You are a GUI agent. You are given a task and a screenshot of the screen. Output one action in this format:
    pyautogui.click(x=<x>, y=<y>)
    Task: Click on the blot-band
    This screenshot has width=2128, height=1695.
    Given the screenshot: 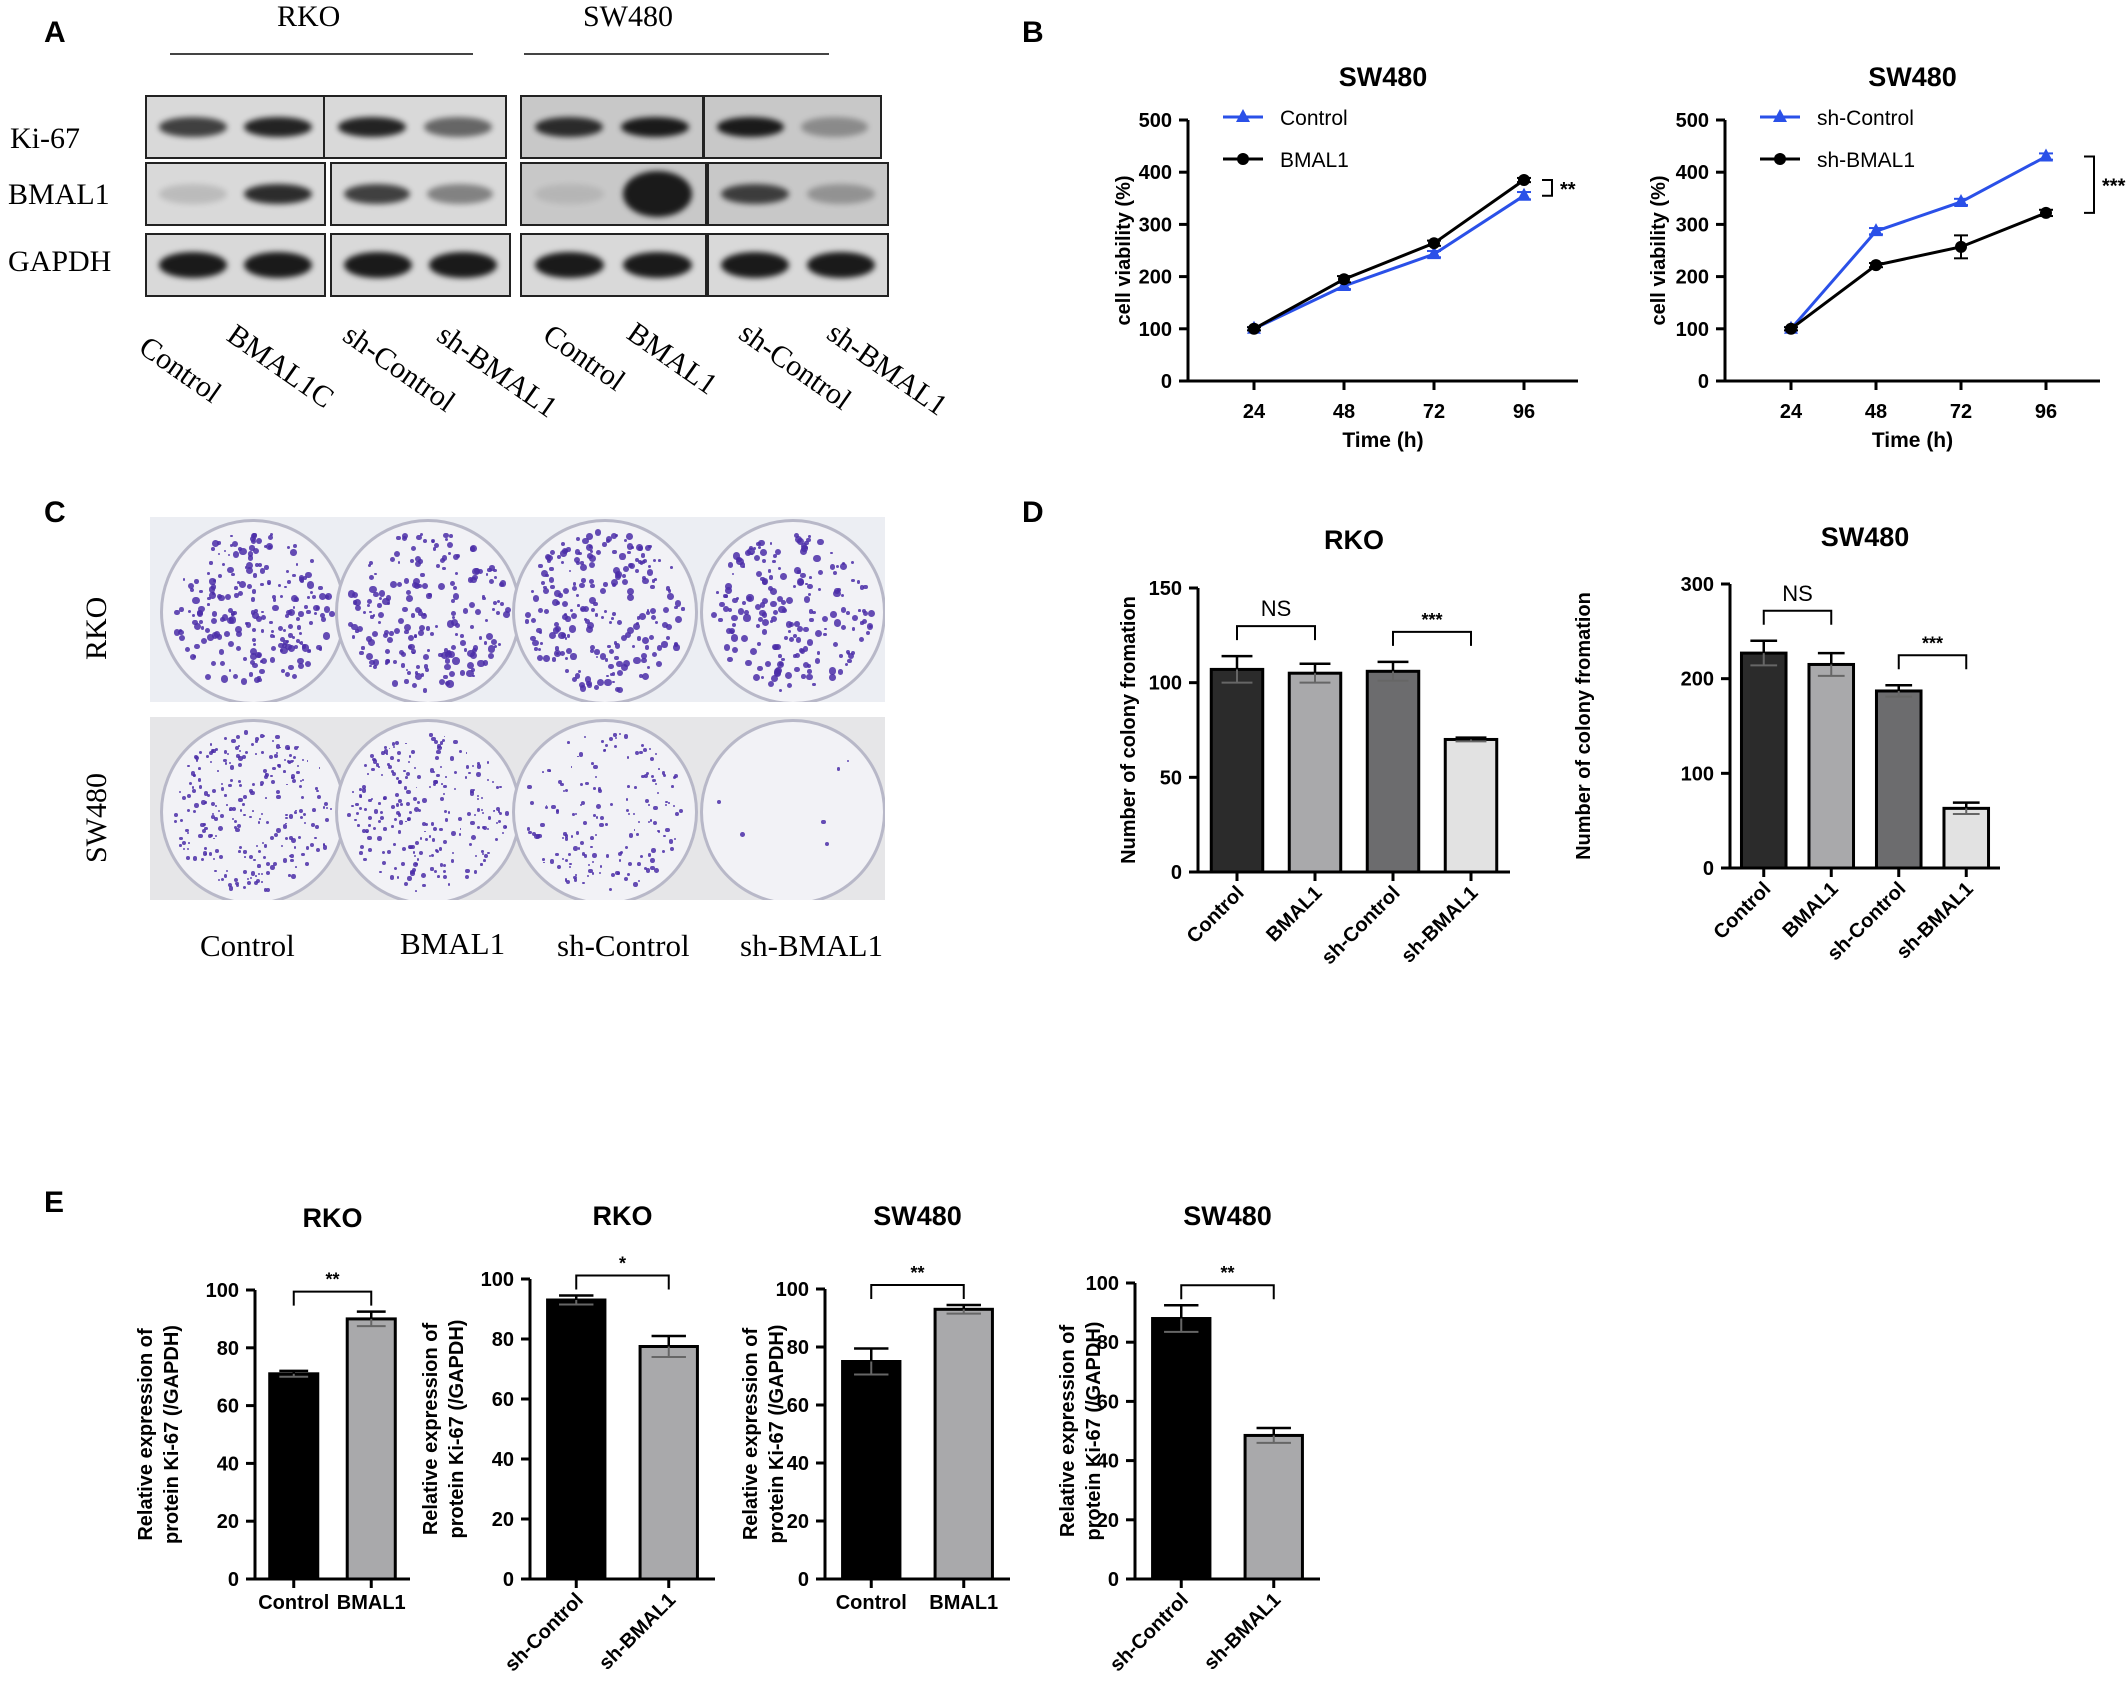 What is the action you would take?
    pyautogui.click(x=377, y=194)
    